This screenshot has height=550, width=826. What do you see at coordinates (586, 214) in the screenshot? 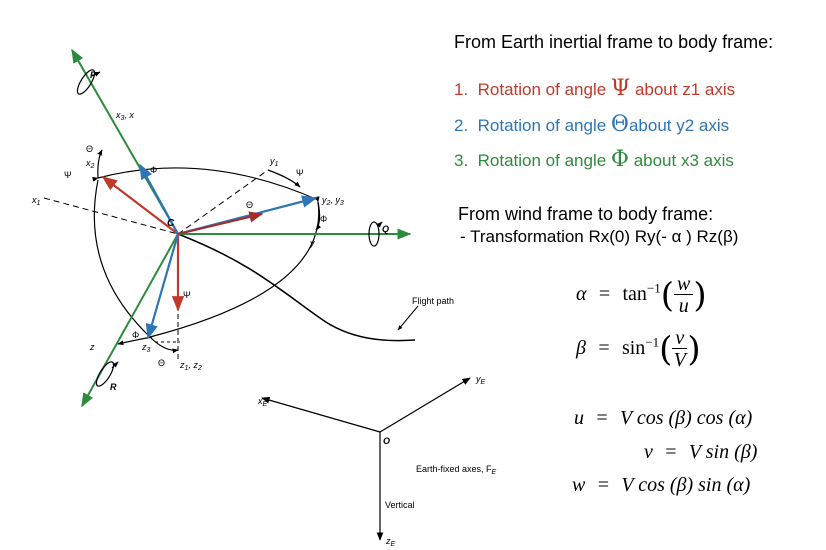
I see `heading-wind-to-body: From wind frame to body frame:` at bounding box center [586, 214].